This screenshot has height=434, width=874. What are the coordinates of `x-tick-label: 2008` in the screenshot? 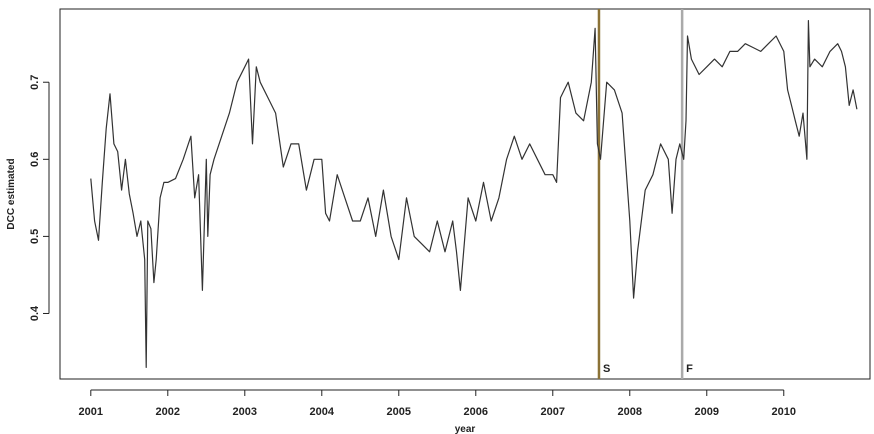 It's located at (630, 412).